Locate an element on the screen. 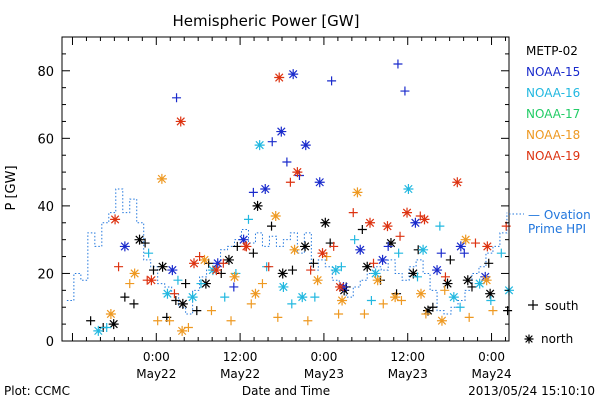 Image resolution: width=600 pixels, height=400 pixels. legend-ovation-line1: — Ovation is located at coordinates (559, 215).